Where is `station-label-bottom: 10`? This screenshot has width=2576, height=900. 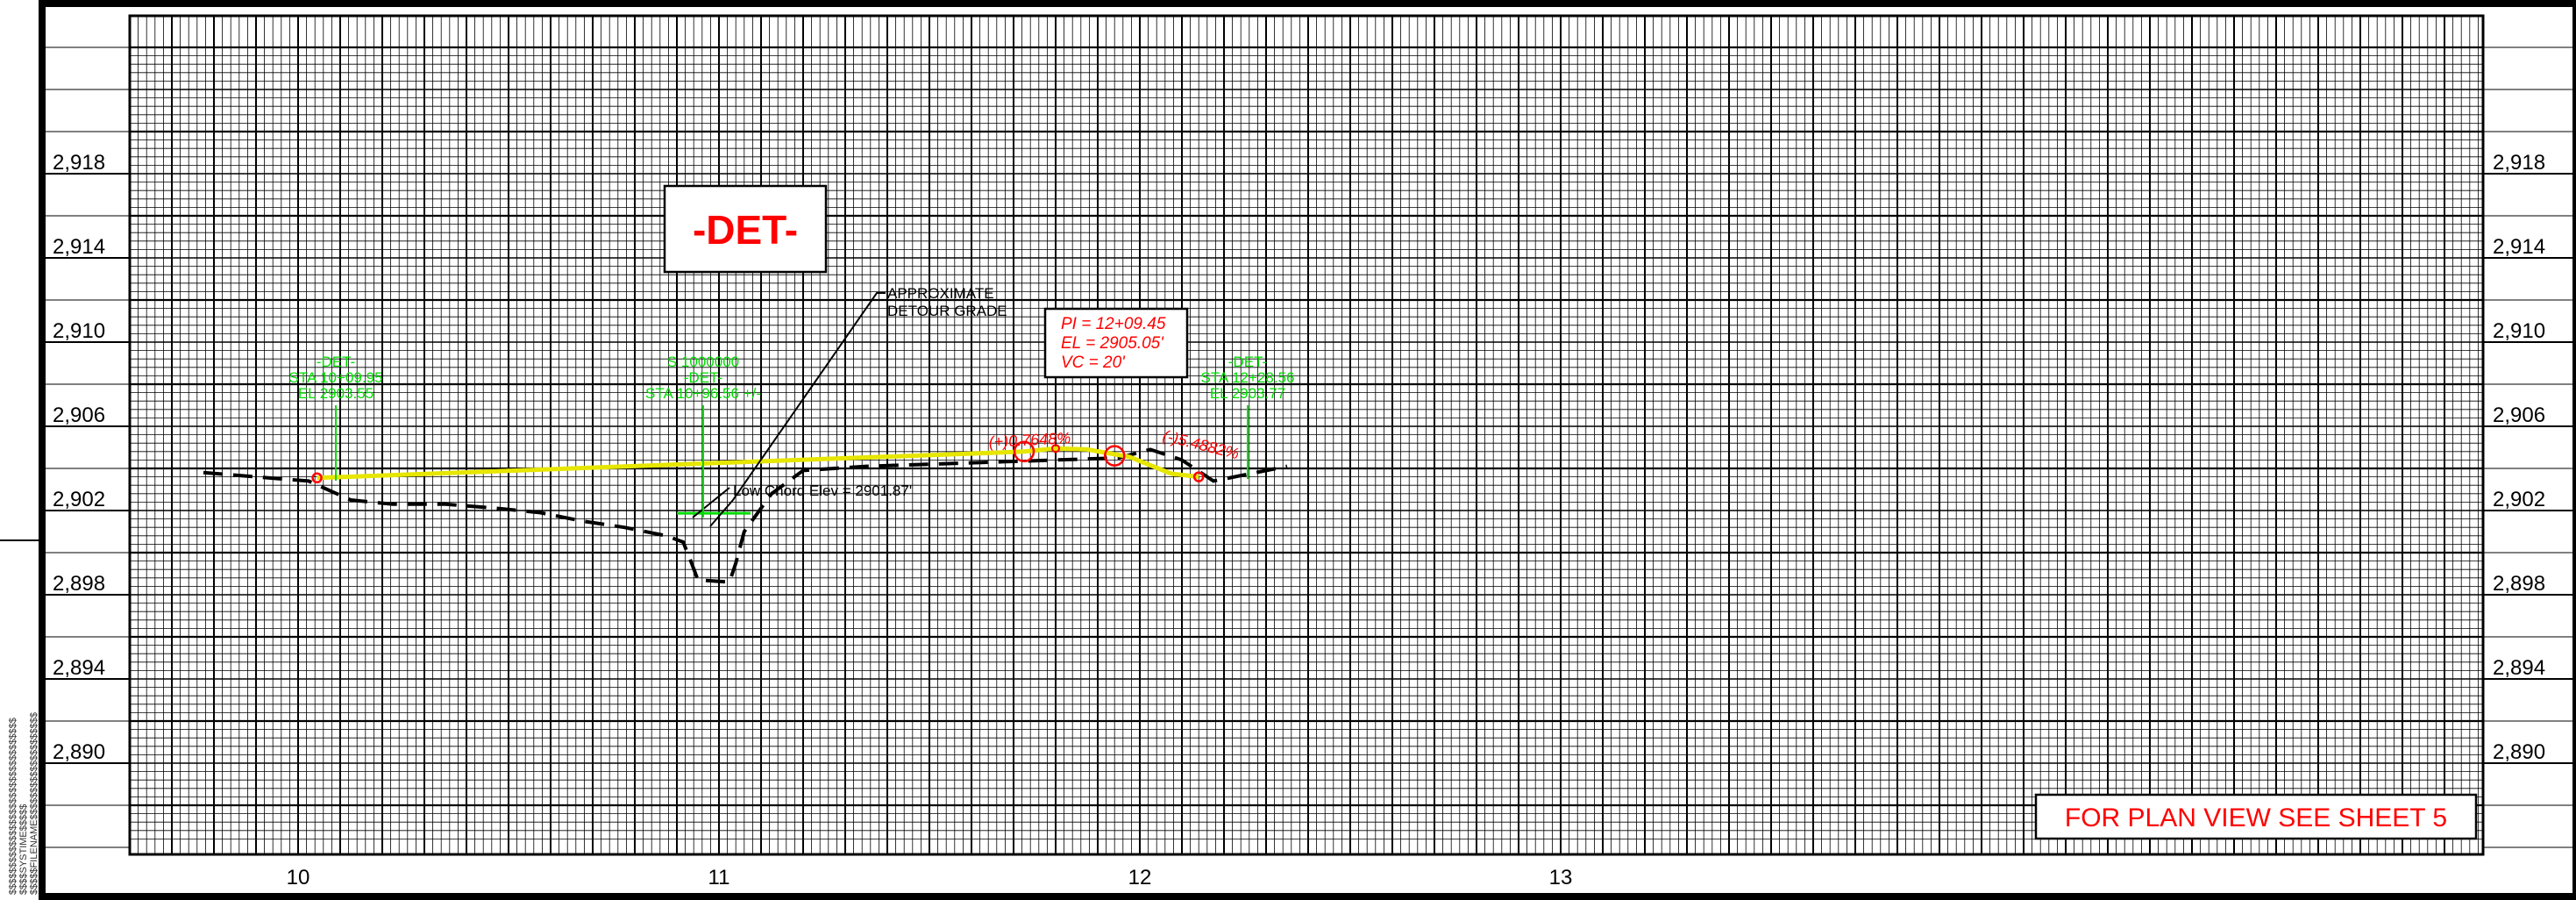 station-label-bottom: 10 is located at coordinates (298, 877).